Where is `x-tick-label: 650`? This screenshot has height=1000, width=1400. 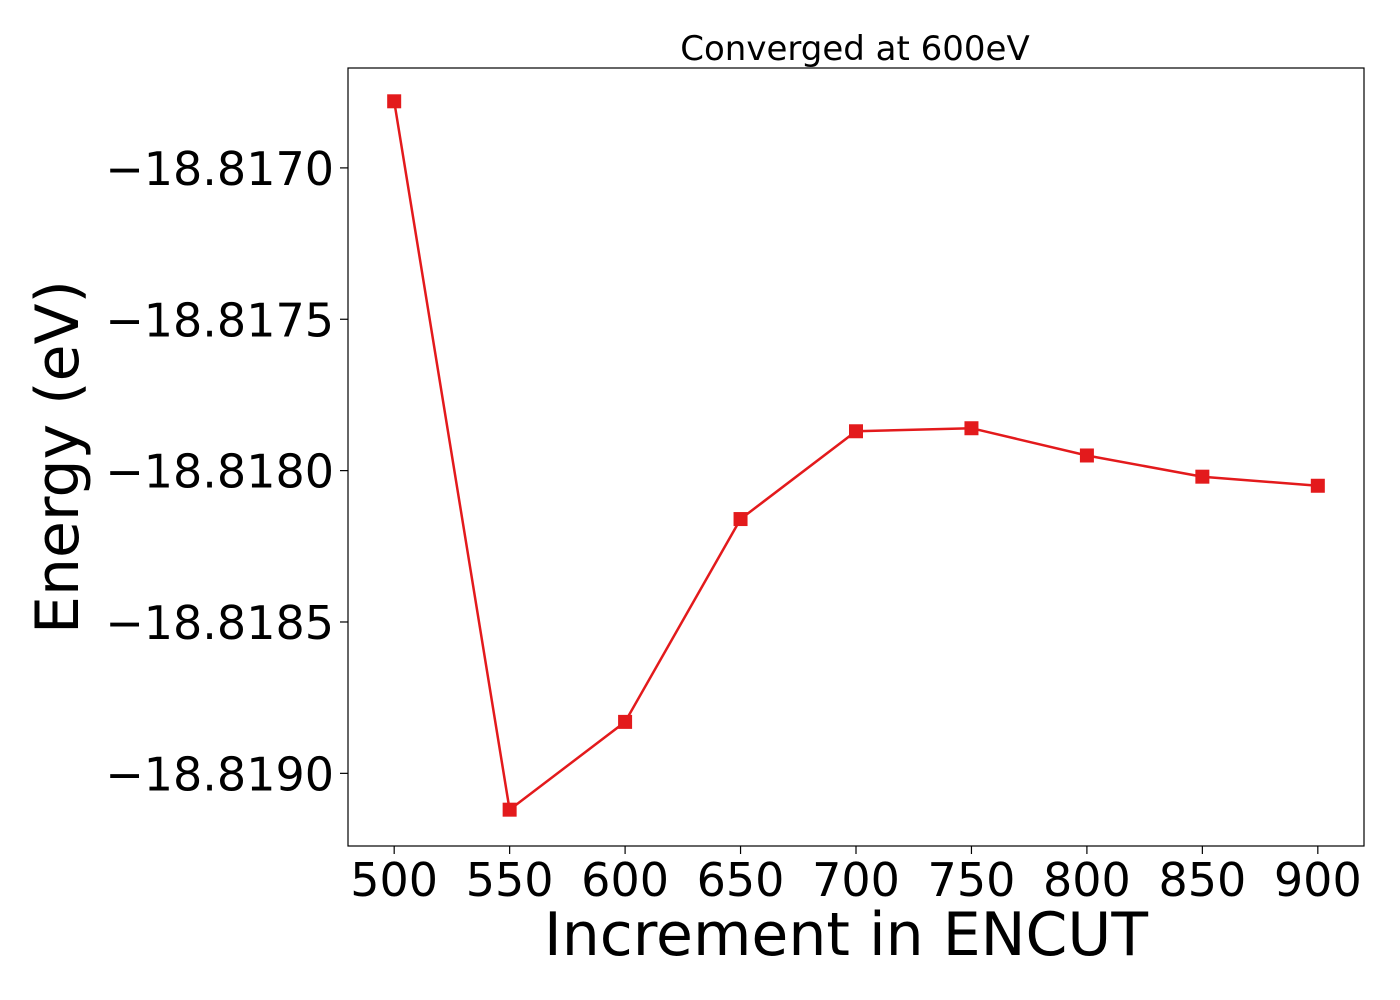
x-tick-label: 650 is located at coordinates (741, 880).